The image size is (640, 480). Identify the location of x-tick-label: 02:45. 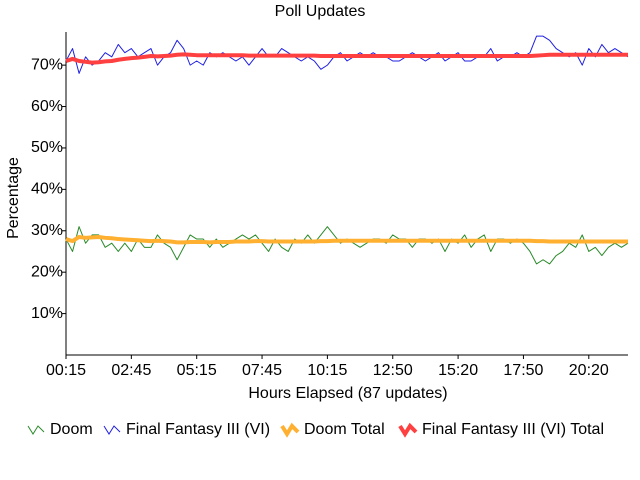
(131, 370).